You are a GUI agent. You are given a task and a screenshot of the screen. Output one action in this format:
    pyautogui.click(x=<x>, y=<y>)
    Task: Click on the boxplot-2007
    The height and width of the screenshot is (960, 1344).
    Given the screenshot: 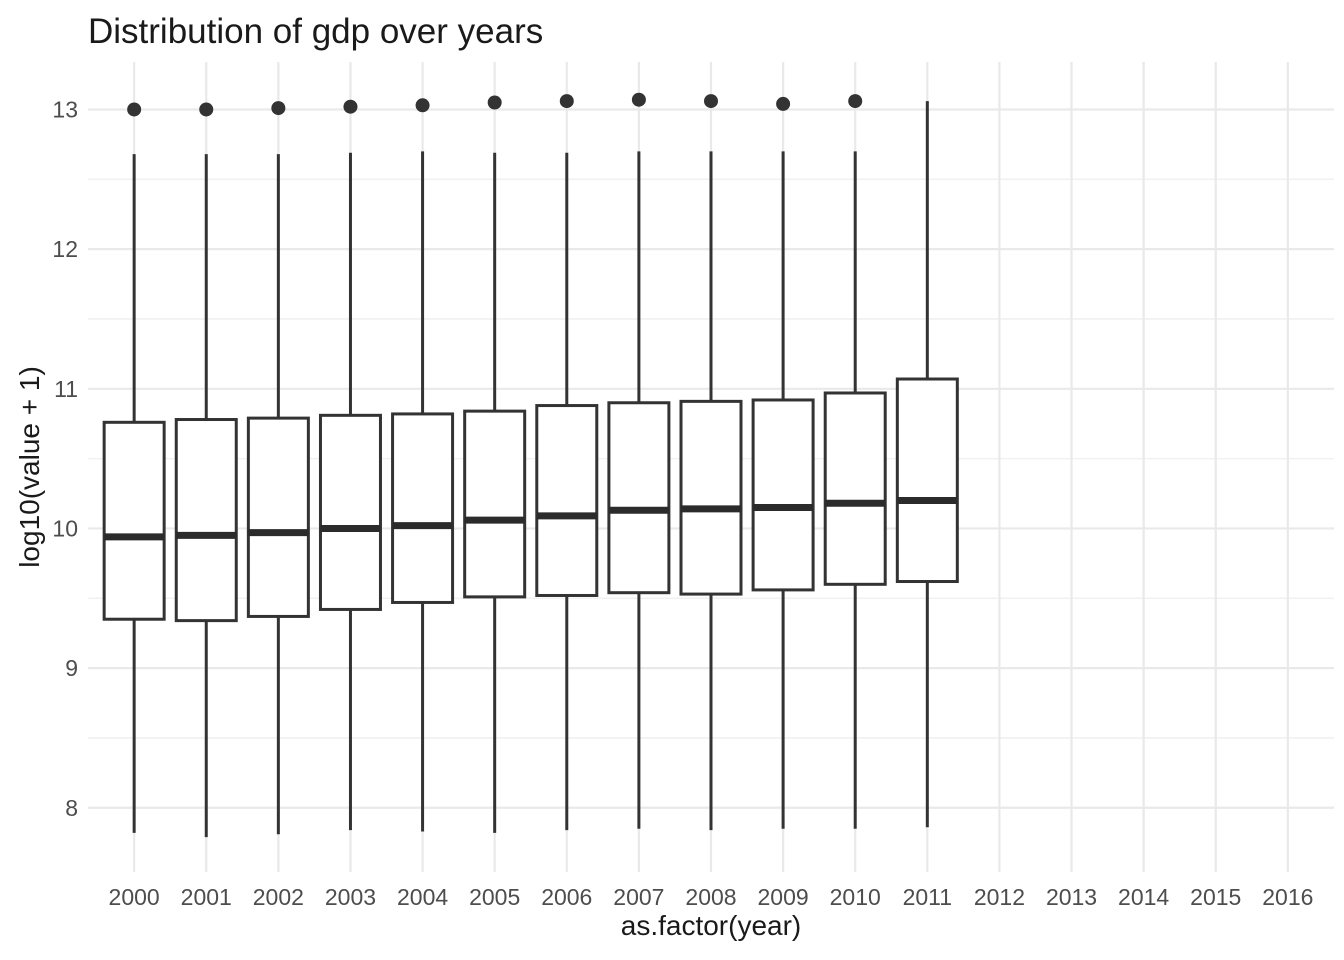 What is the action you would take?
    pyautogui.click(x=639, y=460)
    